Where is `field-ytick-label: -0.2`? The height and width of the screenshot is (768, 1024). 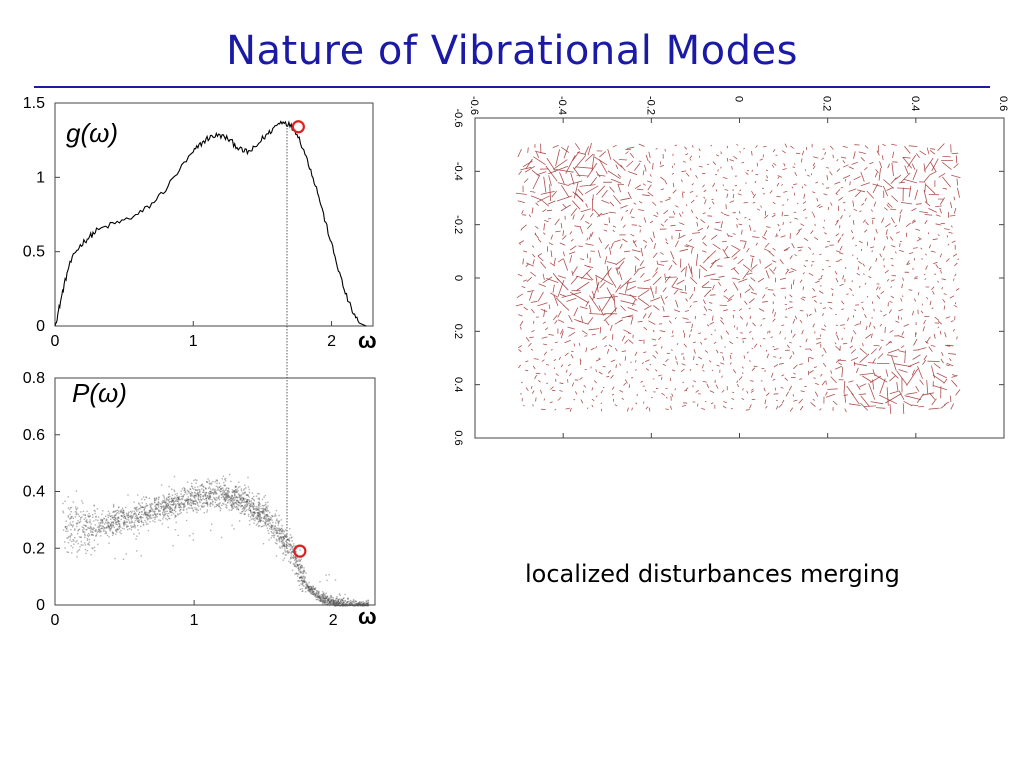
field-ytick-label: -0.2 is located at coordinates (458, 224).